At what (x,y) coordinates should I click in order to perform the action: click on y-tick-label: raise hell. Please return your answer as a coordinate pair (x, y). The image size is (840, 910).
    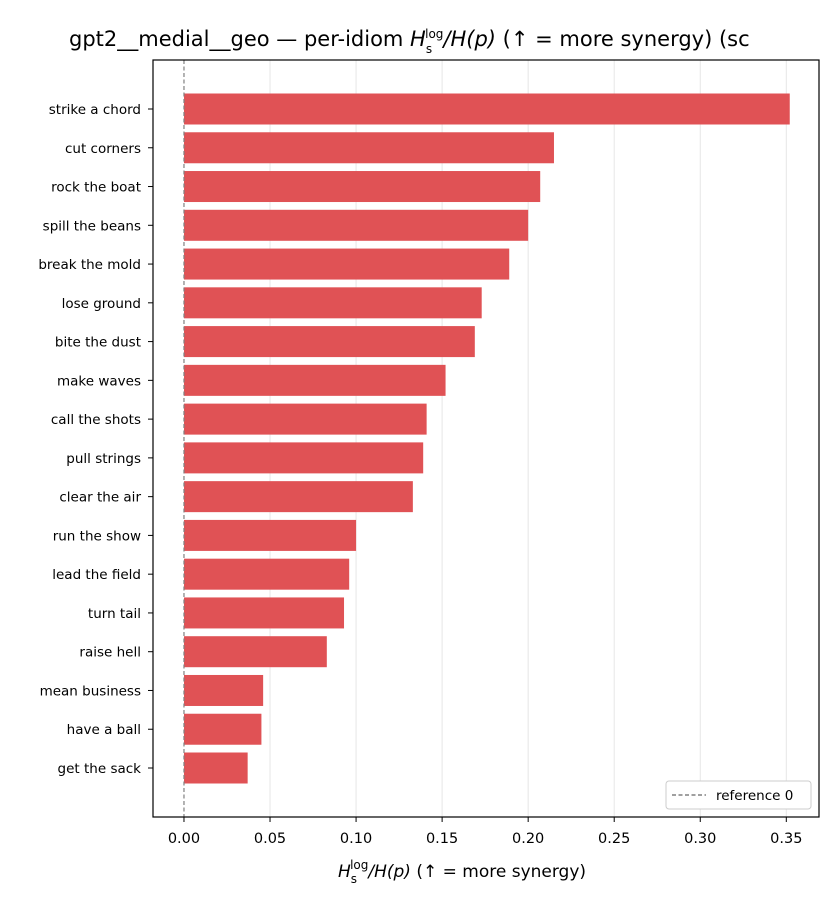
    Looking at the image, I should click on (110, 653).